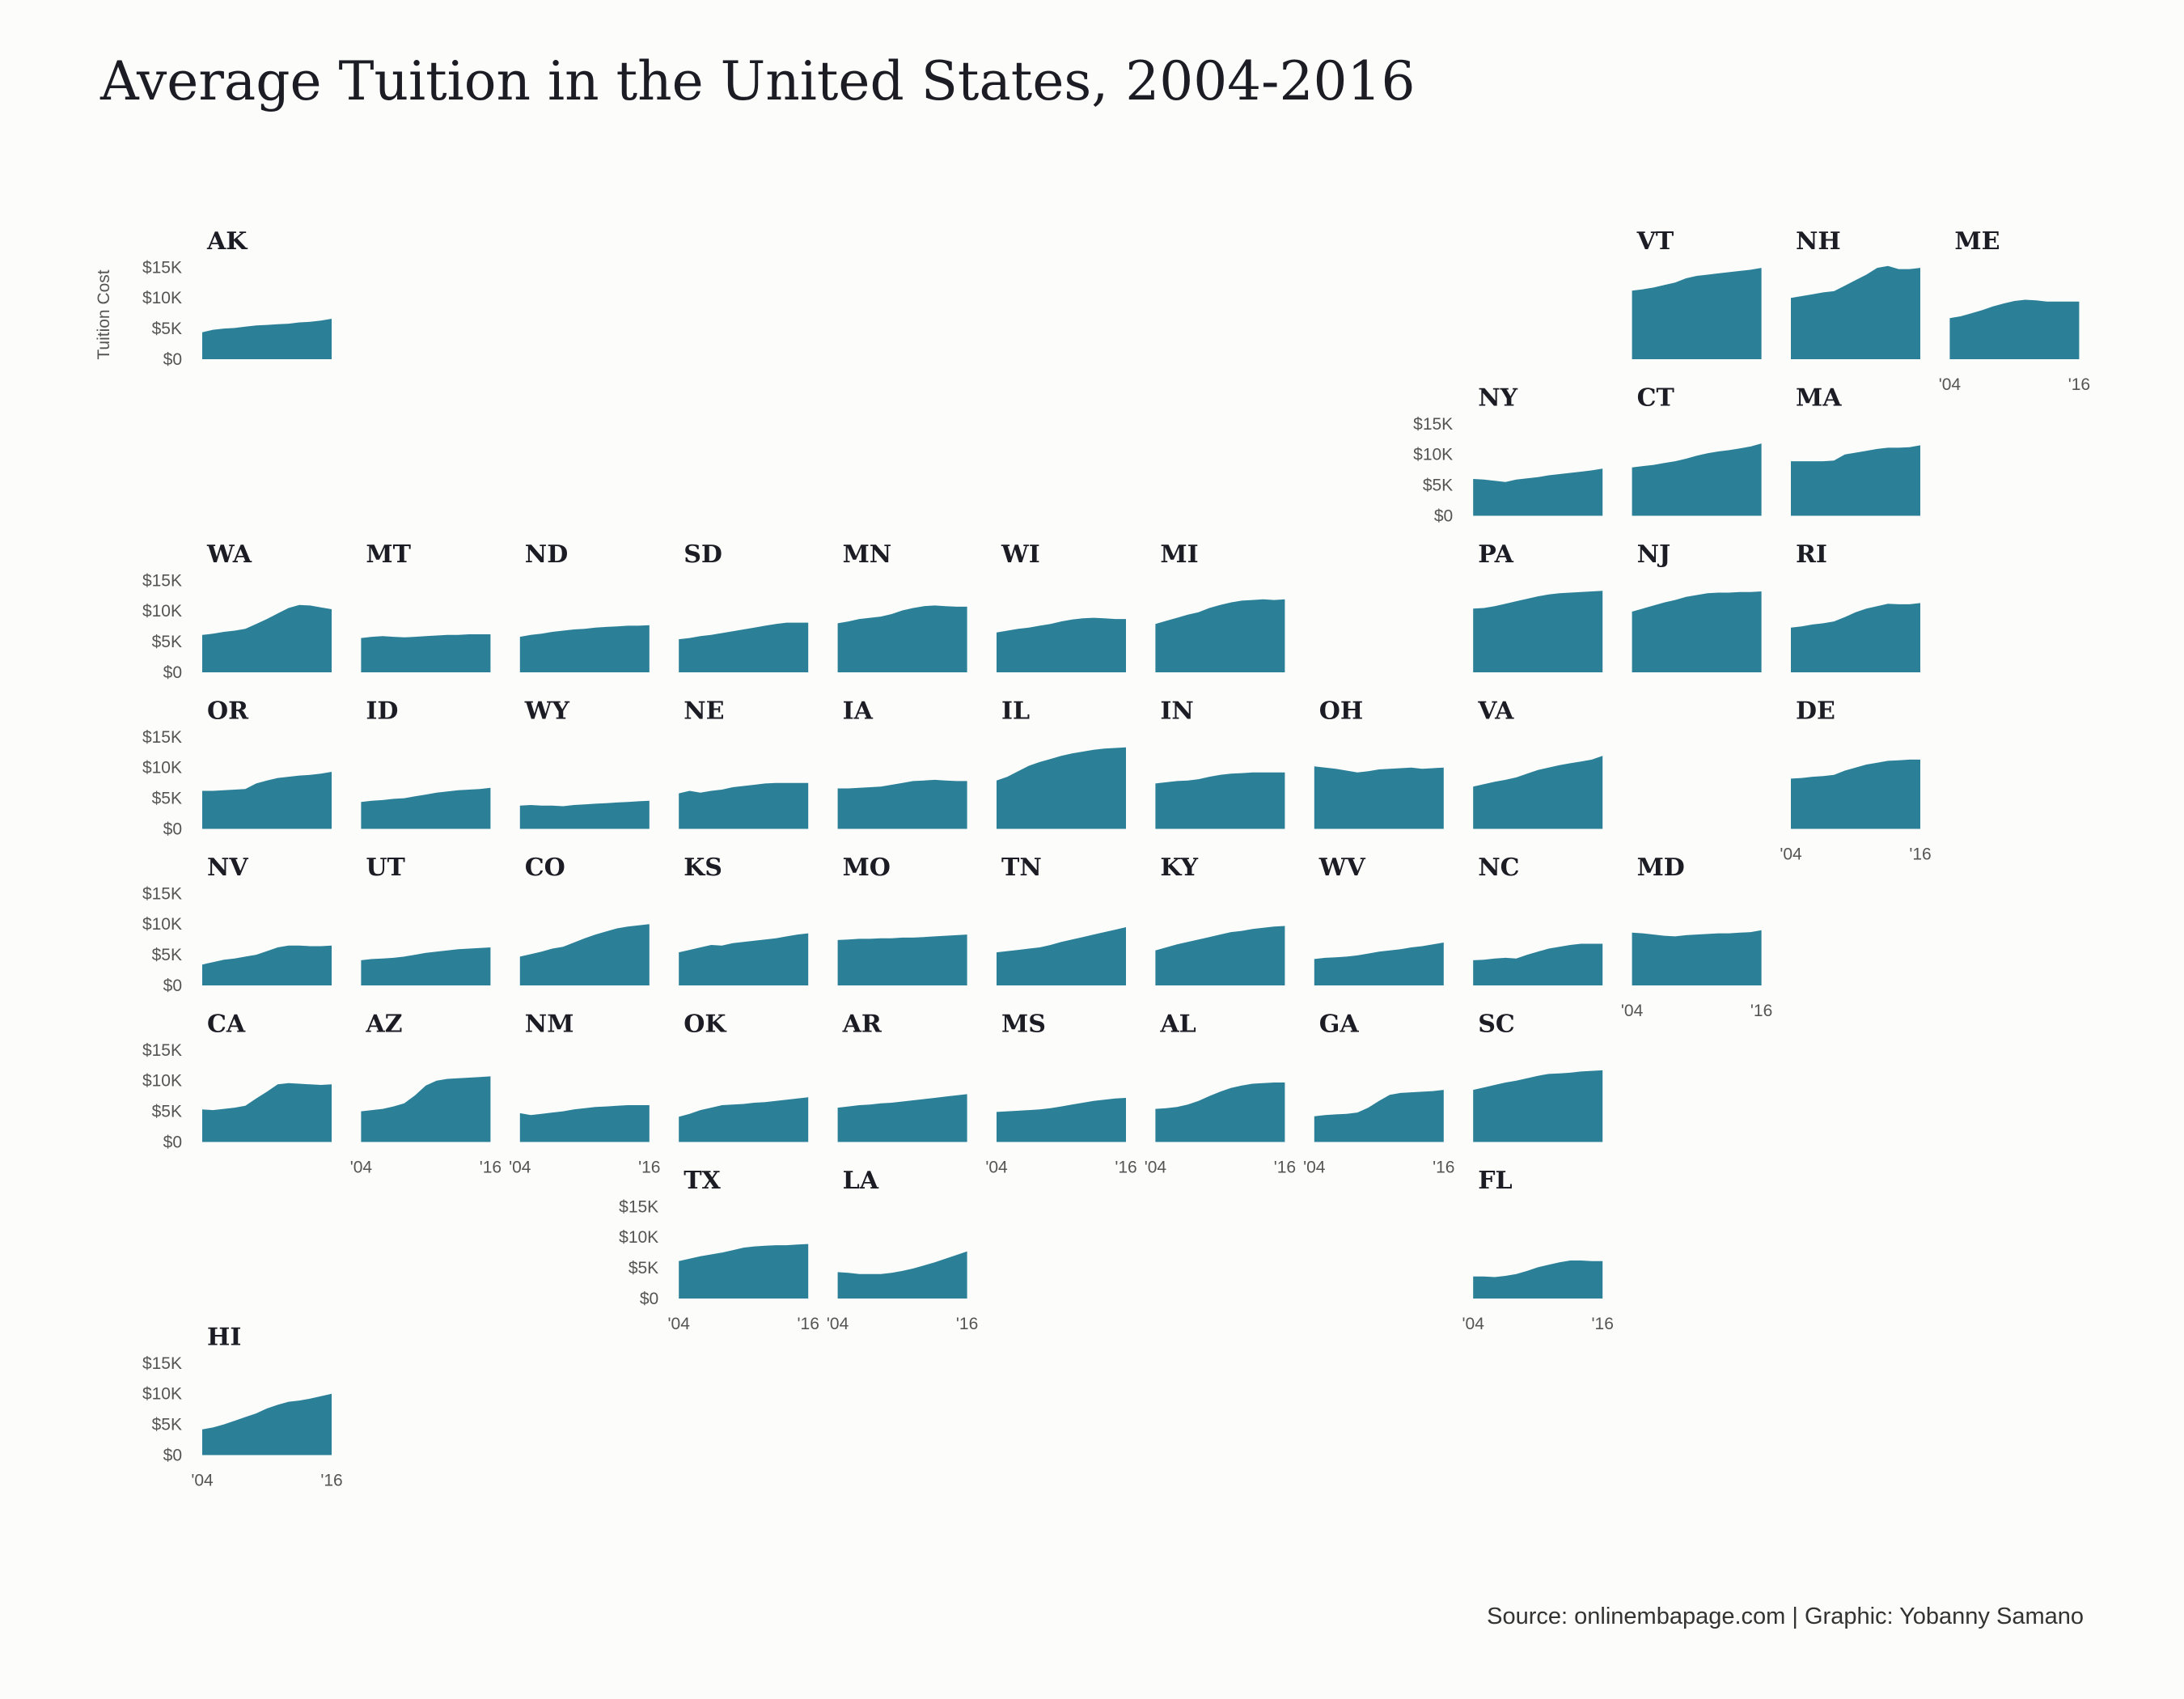  I want to click on state-label: FL, so click(1495, 1181).